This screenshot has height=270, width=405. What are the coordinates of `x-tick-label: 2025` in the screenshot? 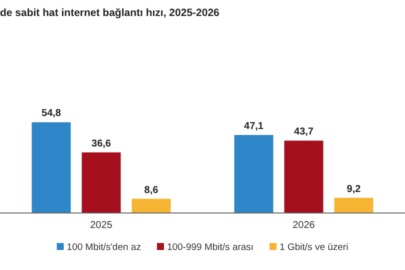 It's located at (101, 226).